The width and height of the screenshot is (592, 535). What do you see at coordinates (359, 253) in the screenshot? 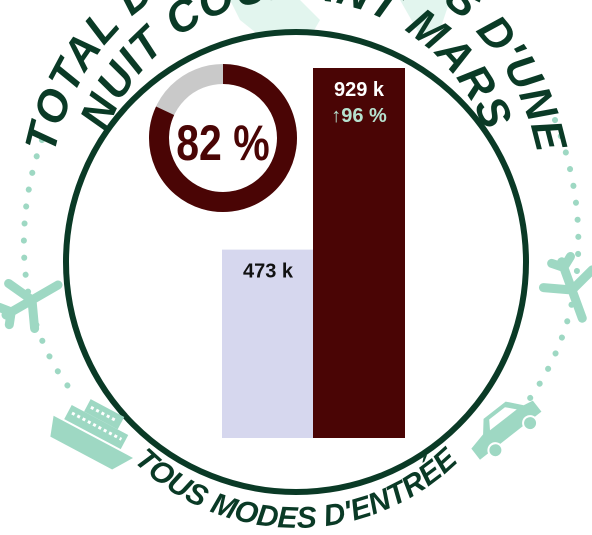
I see `bar-current` at bounding box center [359, 253].